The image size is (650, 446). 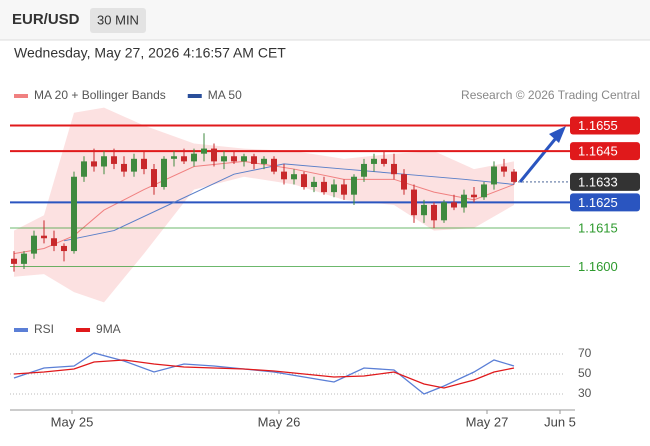 What do you see at coordinates (598, 227) in the screenshot?
I see `level-label: 1.1615` at bounding box center [598, 227].